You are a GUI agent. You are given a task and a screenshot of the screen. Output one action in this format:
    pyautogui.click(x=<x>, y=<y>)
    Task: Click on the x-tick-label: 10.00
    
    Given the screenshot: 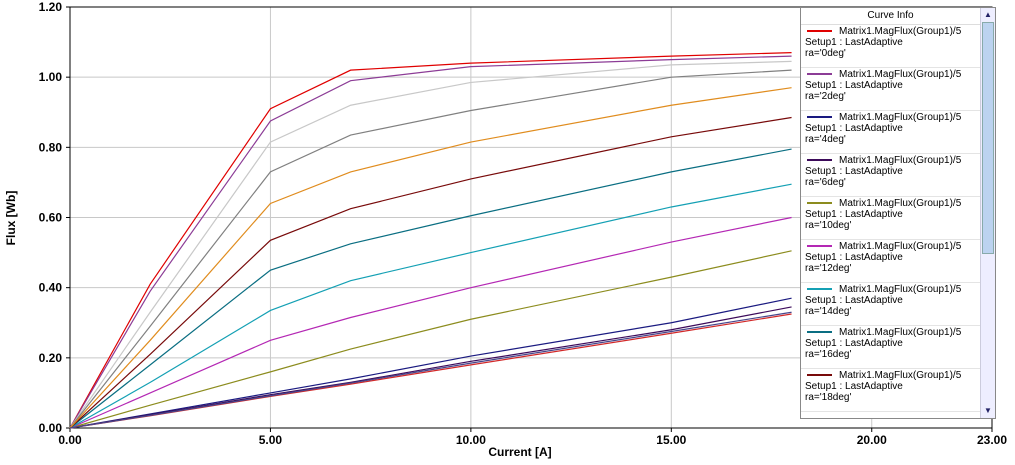 What is the action you would take?
    pyautogui.click(x=471, y=440)
    